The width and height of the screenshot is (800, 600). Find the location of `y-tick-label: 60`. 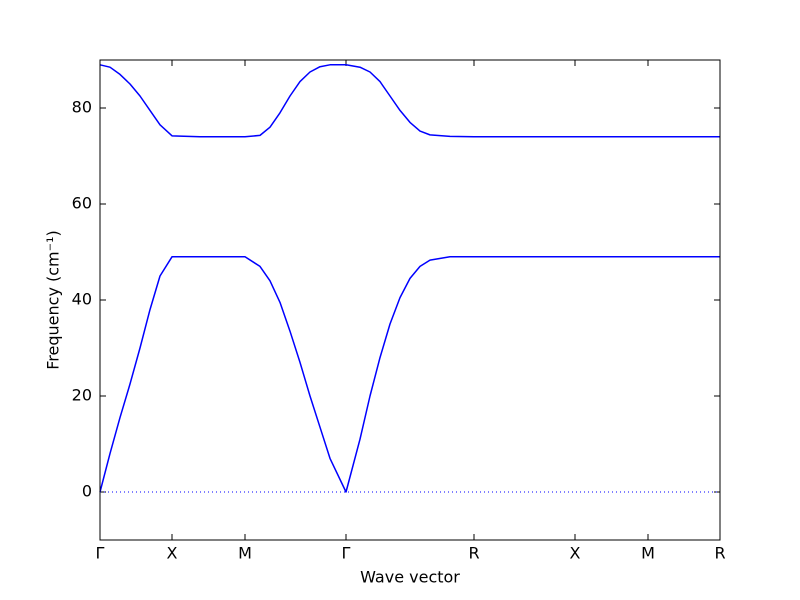

y-tick-label: 60 is located at coordinates (82, 203).